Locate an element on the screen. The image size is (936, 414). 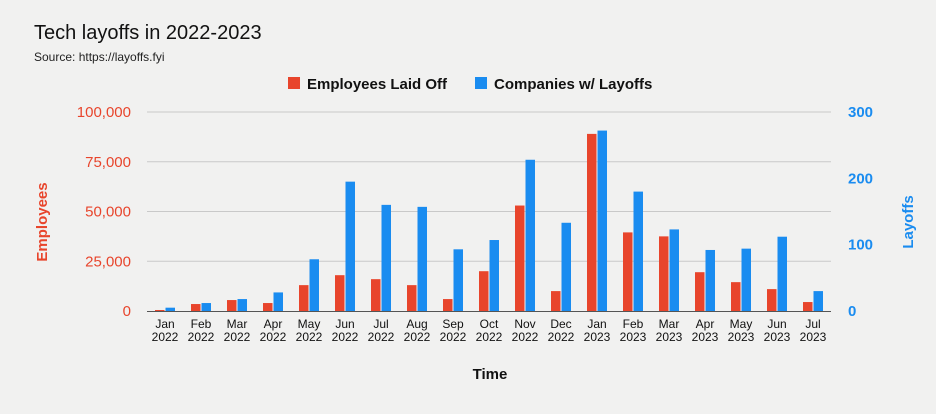
legend-swatch-companies is located at coordinates (481, 83).